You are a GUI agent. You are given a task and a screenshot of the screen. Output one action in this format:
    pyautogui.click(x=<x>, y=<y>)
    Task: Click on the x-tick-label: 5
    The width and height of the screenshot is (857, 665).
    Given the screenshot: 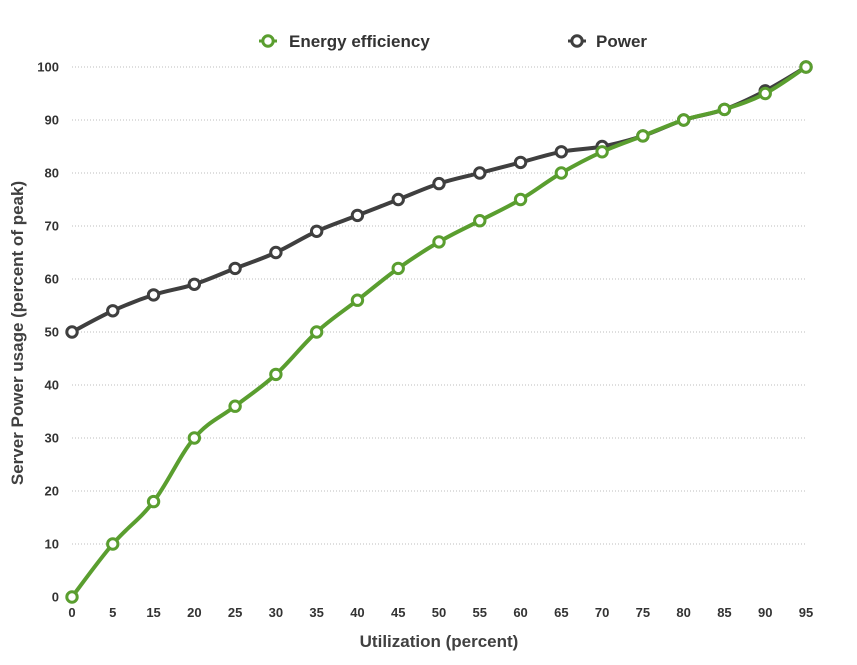 What is the action you would take?
    pyautogui.click(x=112, y=612)
    